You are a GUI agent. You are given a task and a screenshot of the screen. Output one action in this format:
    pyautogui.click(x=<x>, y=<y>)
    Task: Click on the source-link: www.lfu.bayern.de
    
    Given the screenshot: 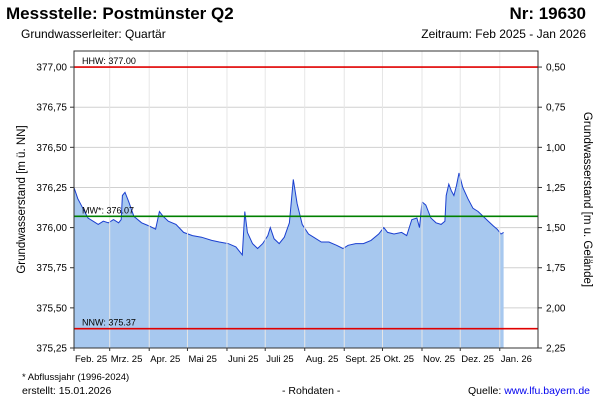 What is the action you would take?
    pyautogui.click(x=547, y=391)
    